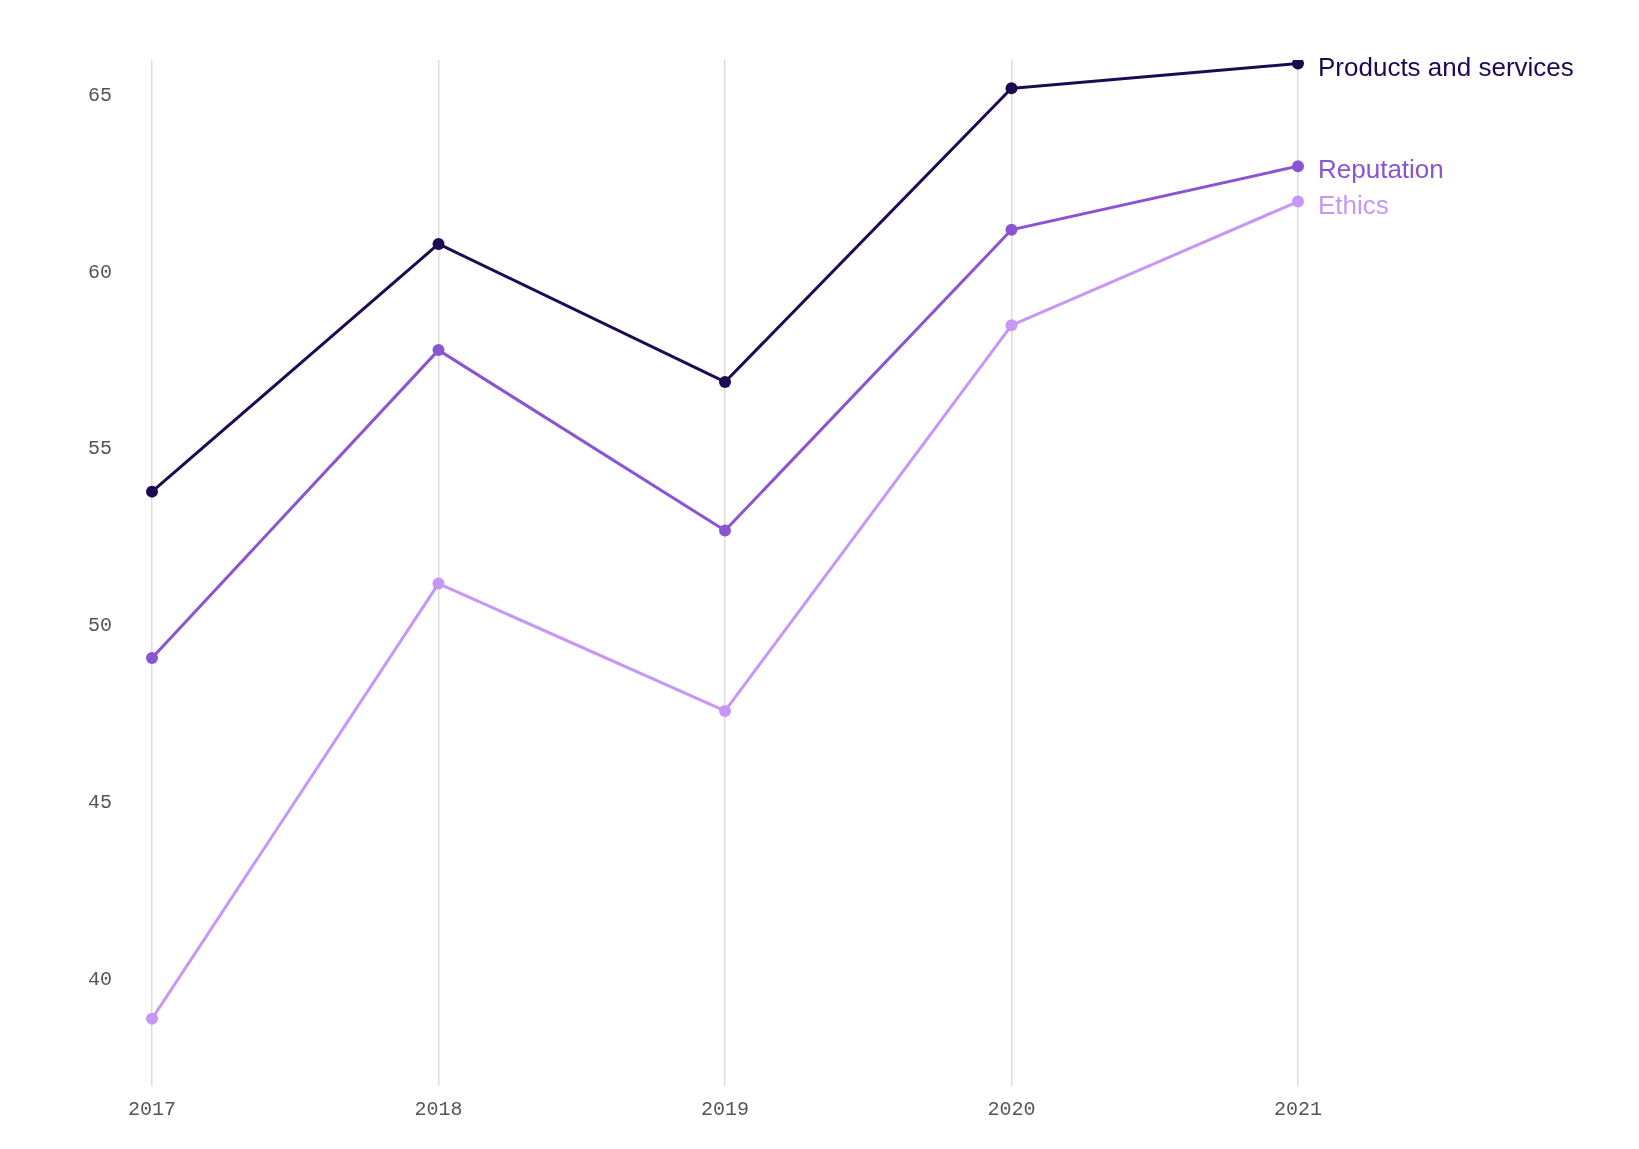  I want to click on x-tick-label: 2020, so click(1011, 1110).